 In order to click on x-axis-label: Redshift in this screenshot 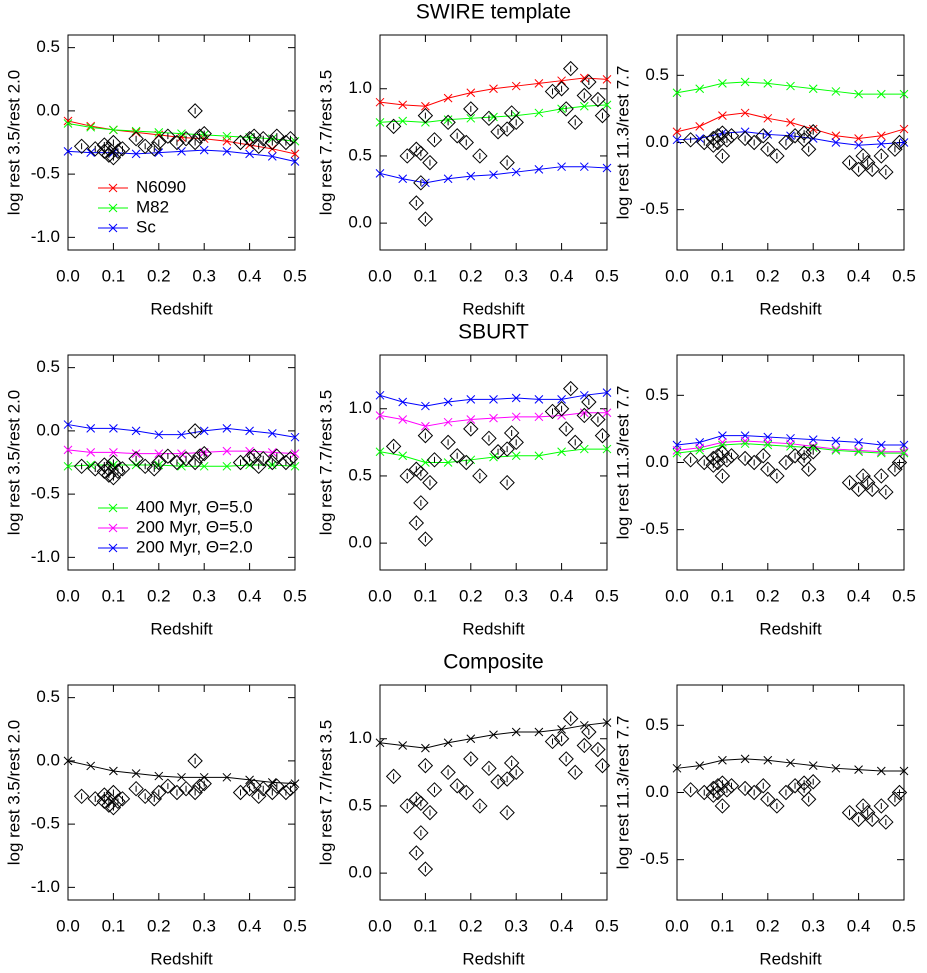, I will do `click(181, 308)`.